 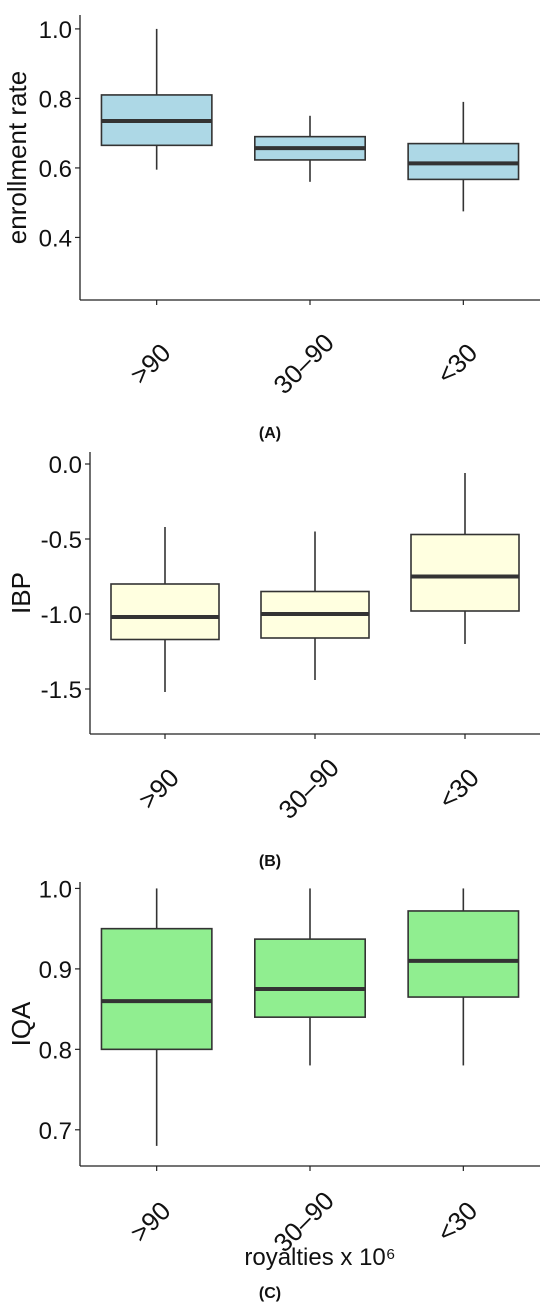 I want to click on panel-a-category-label: <30, so click(x=457, y=363).